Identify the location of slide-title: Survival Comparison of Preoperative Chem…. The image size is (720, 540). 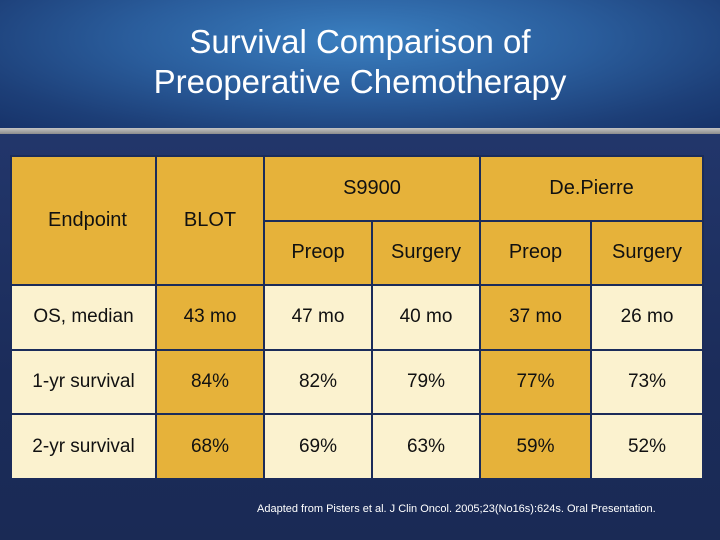
(360, 62).